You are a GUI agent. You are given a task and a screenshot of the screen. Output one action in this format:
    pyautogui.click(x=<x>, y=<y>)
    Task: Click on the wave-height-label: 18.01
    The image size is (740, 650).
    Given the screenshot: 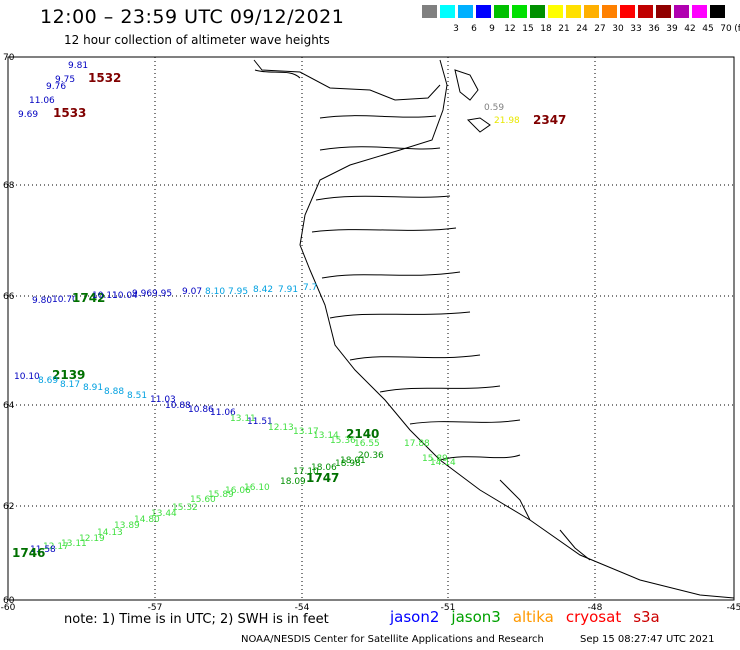 What is the action you would take?
    pyautogui.click(x=353, y=461)
    